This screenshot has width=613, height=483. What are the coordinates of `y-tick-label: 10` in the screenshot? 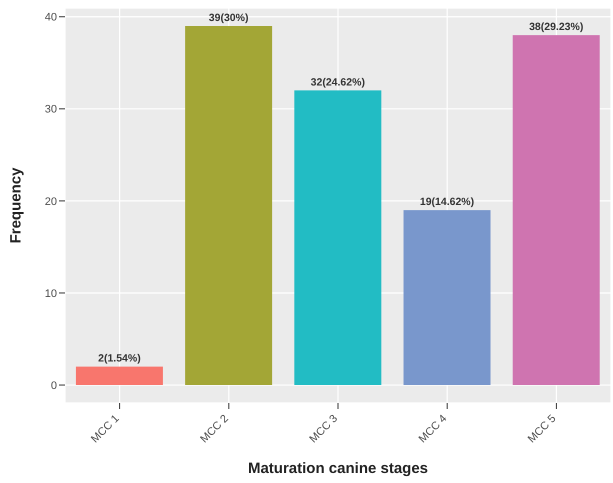 It's located at (50, 294).